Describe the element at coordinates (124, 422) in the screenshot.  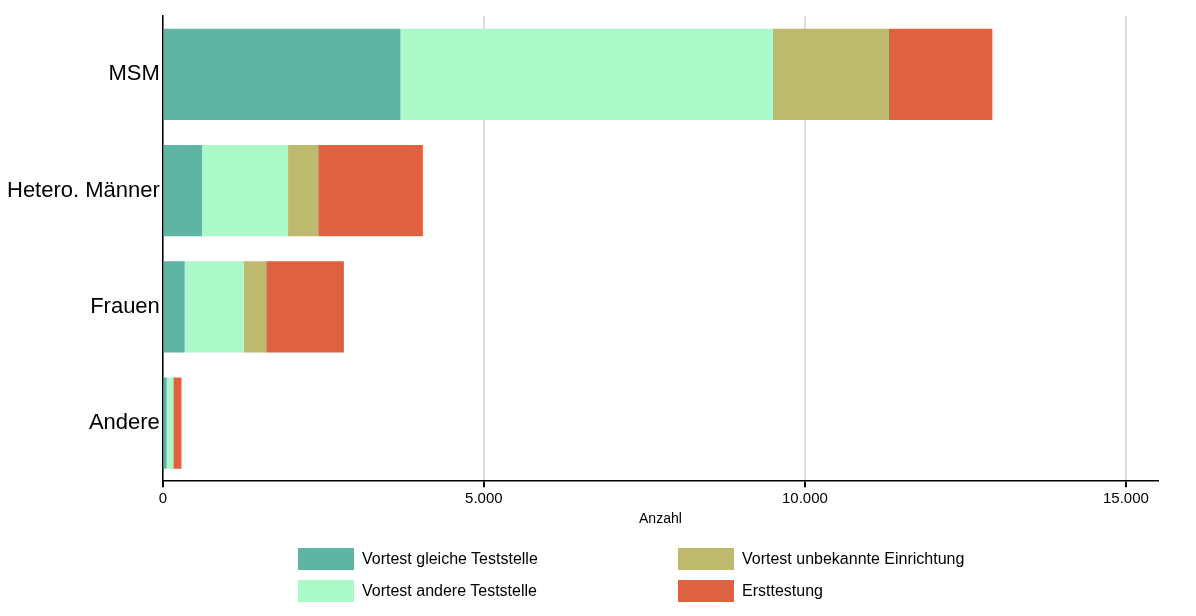
I see `y-tick-label: Andere` at that location.